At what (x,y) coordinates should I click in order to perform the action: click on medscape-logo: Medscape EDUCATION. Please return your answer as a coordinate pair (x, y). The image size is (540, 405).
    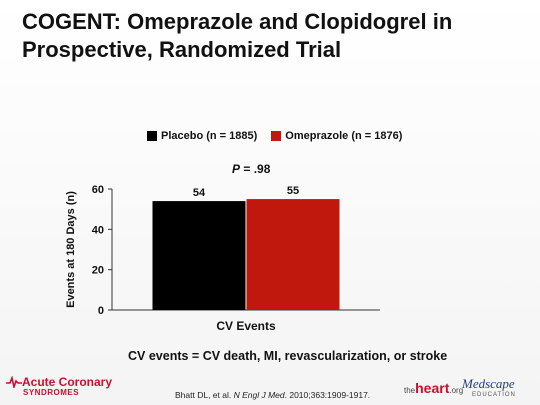
    Looking at the image, I should click on (489, 387).